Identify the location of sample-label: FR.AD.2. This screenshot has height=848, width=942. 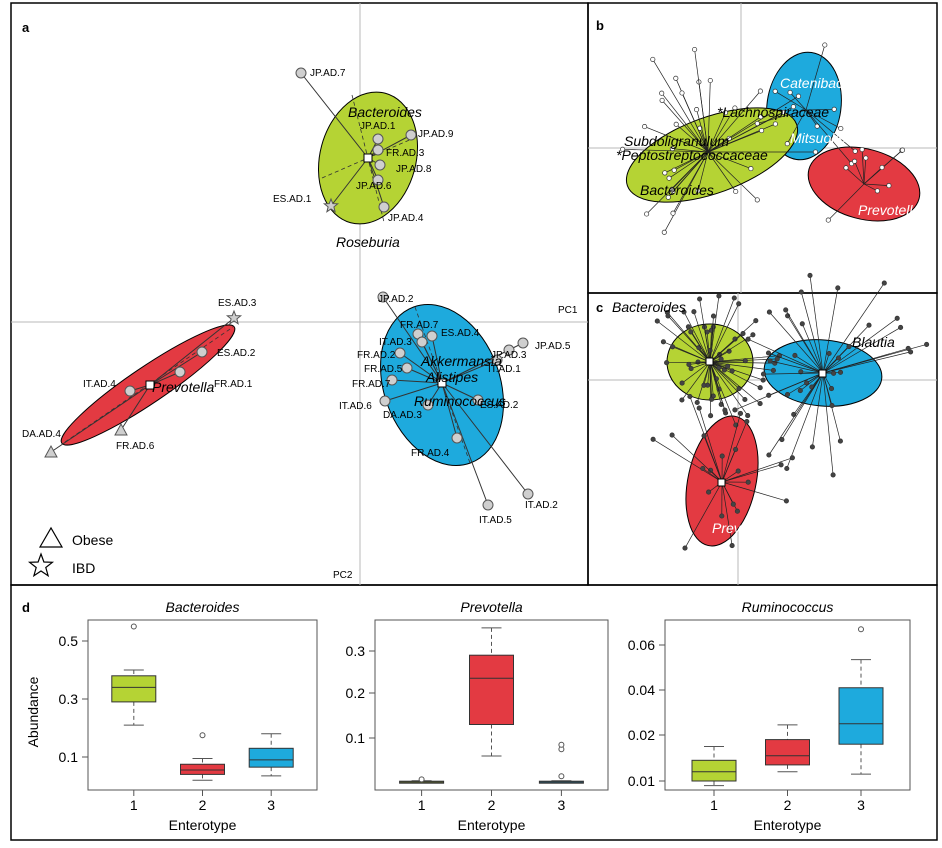
(376, 355).